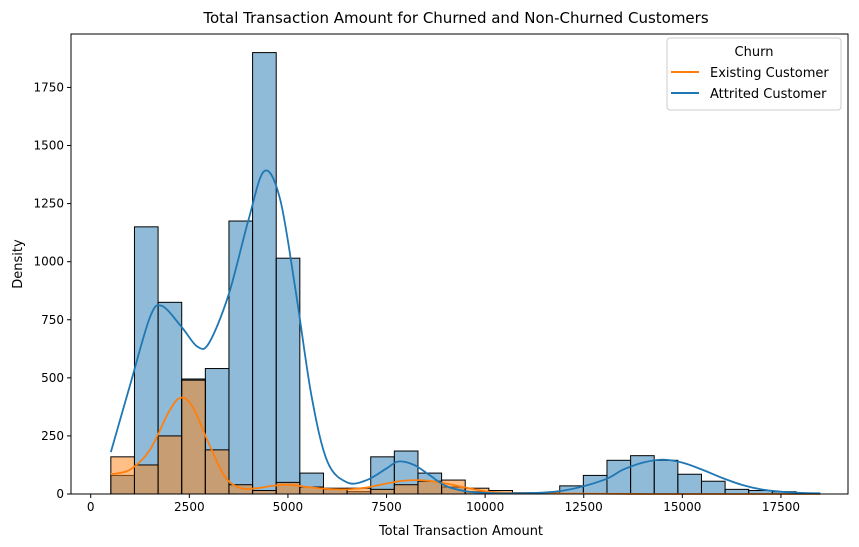  What do you see at coordinates (48, 262) in the screenshot?
I see `y-tick-label: 1000` at bounding box center [48, 262].